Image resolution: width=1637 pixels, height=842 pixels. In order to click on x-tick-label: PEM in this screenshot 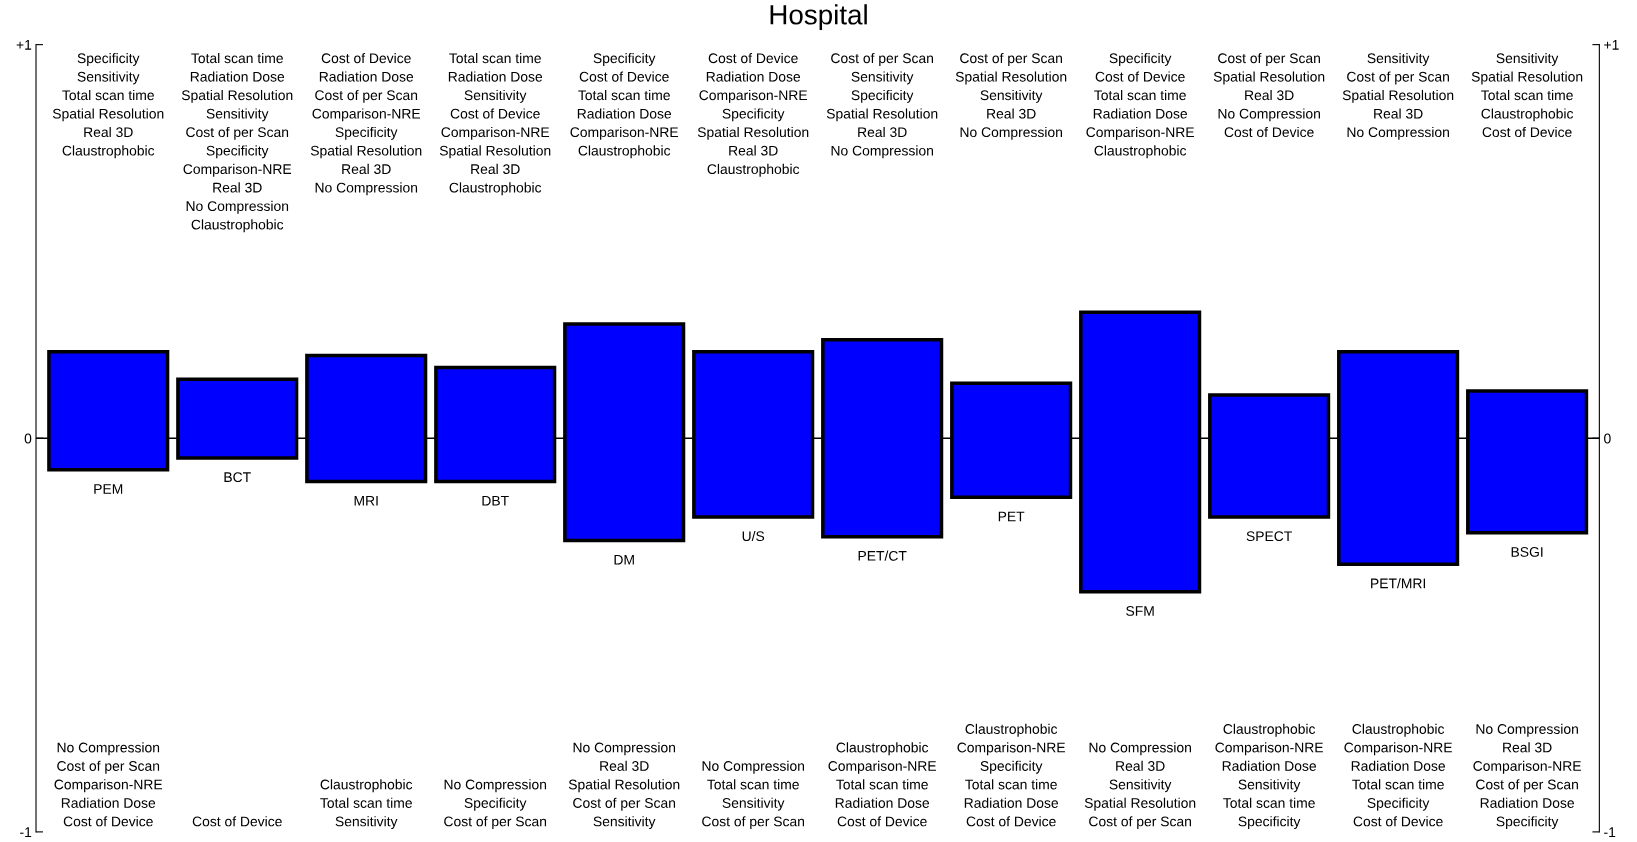, I will do `click(108, 489)`.